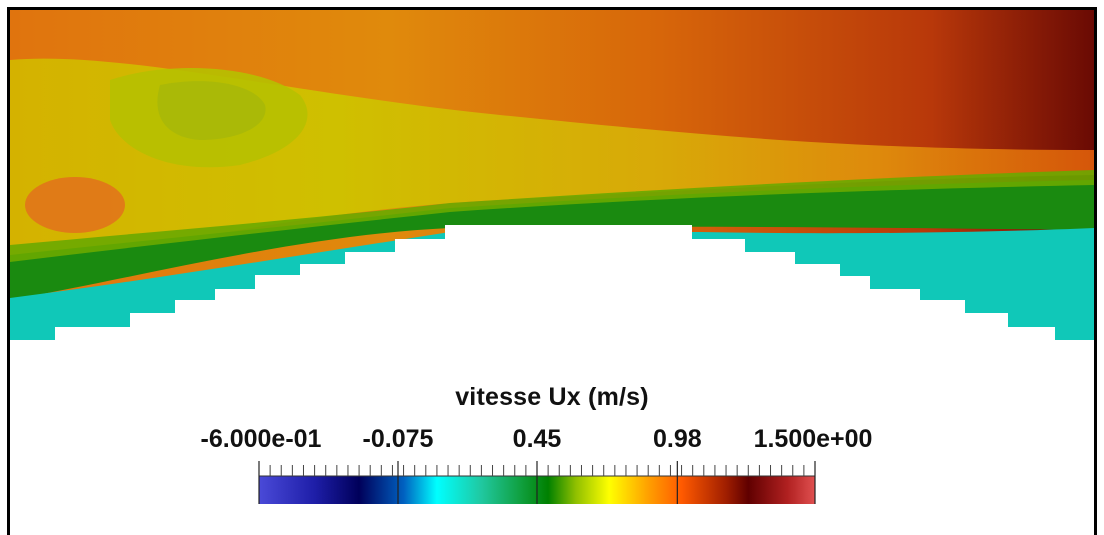 The width and height of the screenshot is (1104, 535). What do you see at coordinates (552, 397) in the screenshot?
I see `colorbar-title: vitesse Ux (m/s)` at bounding box center [552, 397].